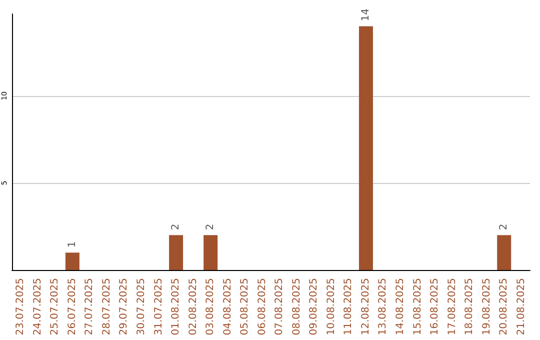 This screenshot has width=540, height=340. What do you see at coordinates (262, 307) in the screenshot?
I see `x-tick-label: 06.08.2025` at bounding box center [262, 307].